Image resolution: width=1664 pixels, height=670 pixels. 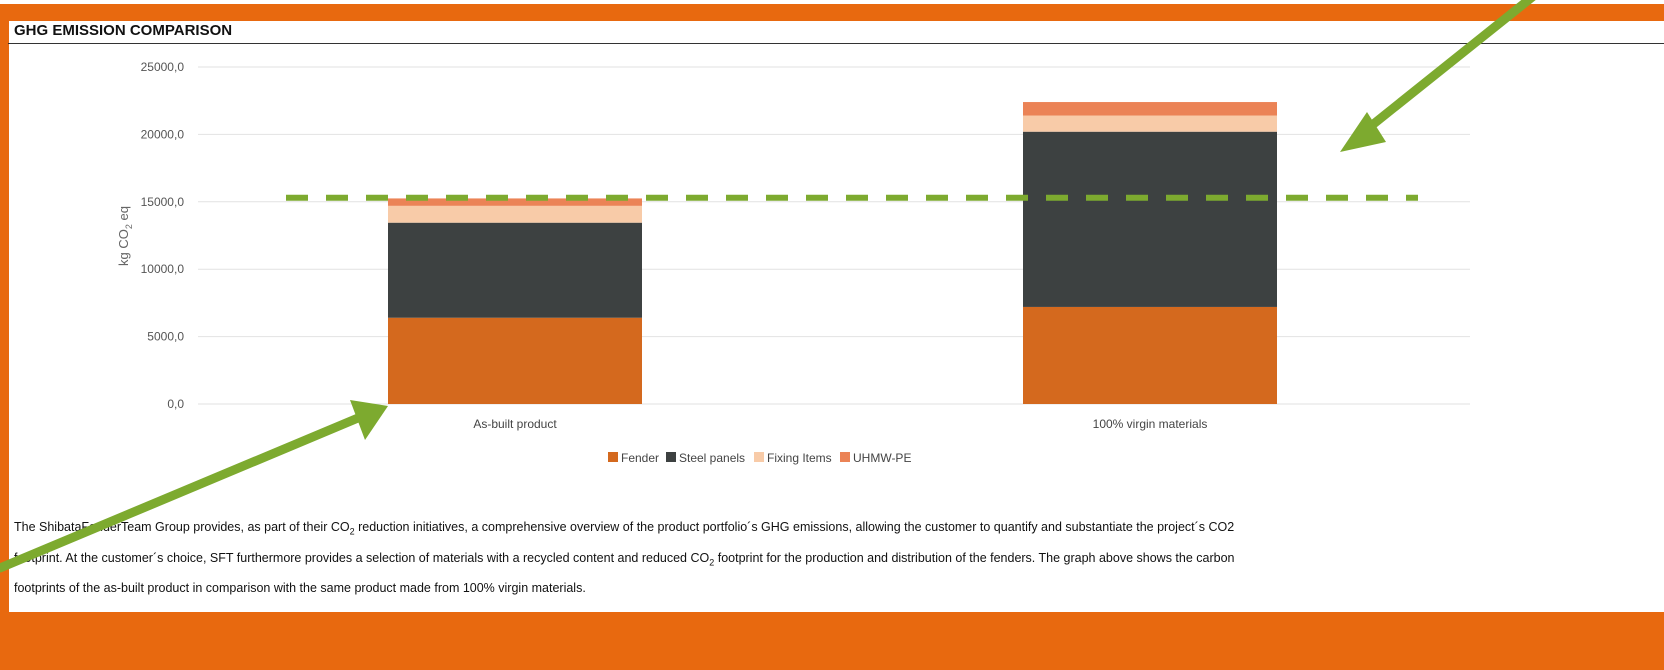 What do you see at coordinates (515, 424) in the screenshot?
I see `x-tick-label: As-built product` at bounding box center [515, 424].